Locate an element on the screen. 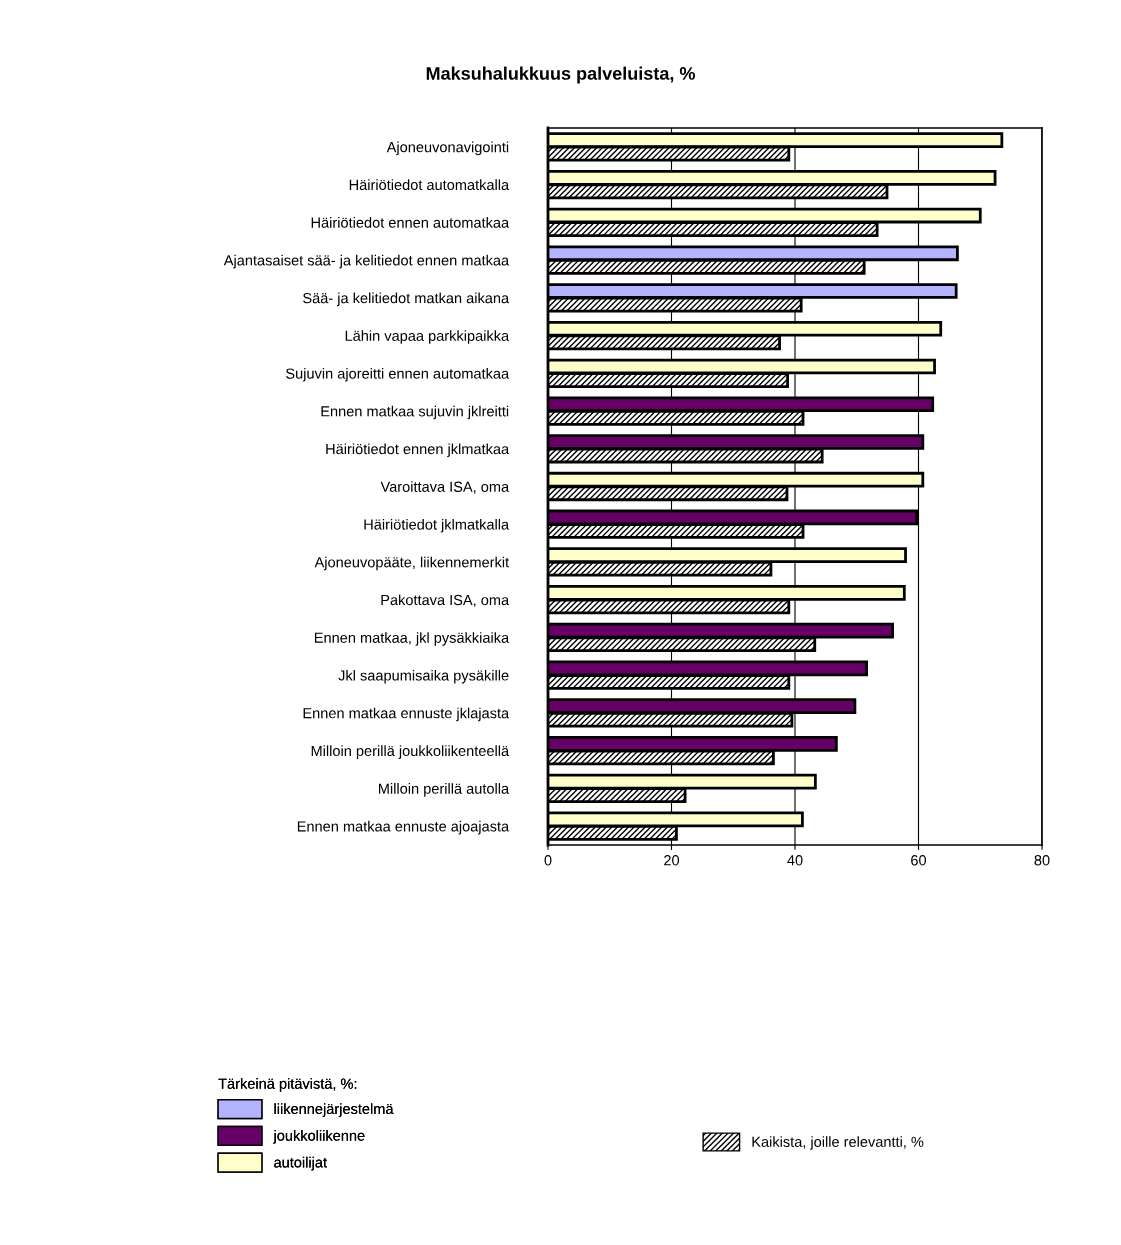 The height and width of the screenshot is (1245, 1121). y-tick-label: Milloin perillä joukkoliikenteellä is located at coordinates (410, 752).